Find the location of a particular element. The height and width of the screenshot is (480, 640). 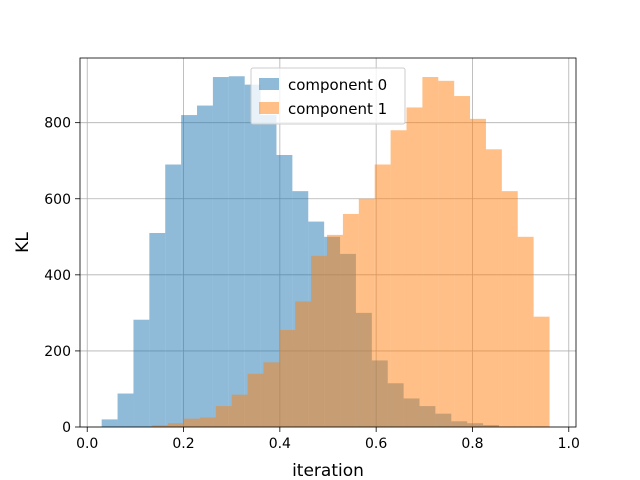

legend-box is located at coordinates (328, 96).